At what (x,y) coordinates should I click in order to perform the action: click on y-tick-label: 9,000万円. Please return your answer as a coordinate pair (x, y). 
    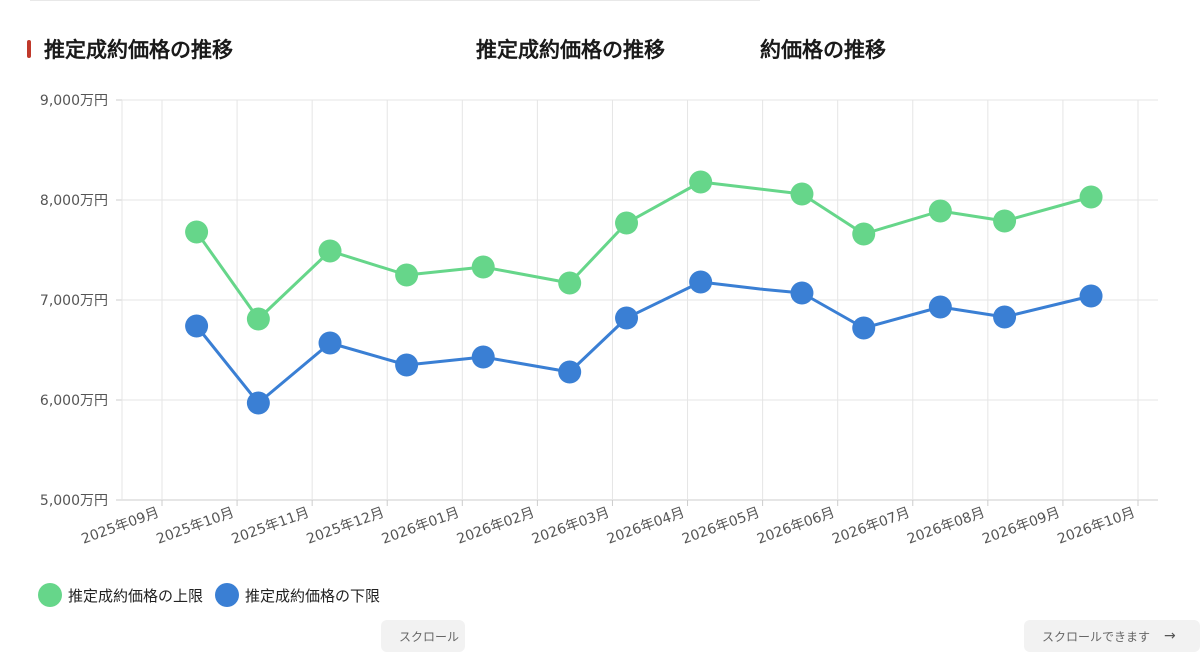
    Looking at the image, I should click on (74, 101).